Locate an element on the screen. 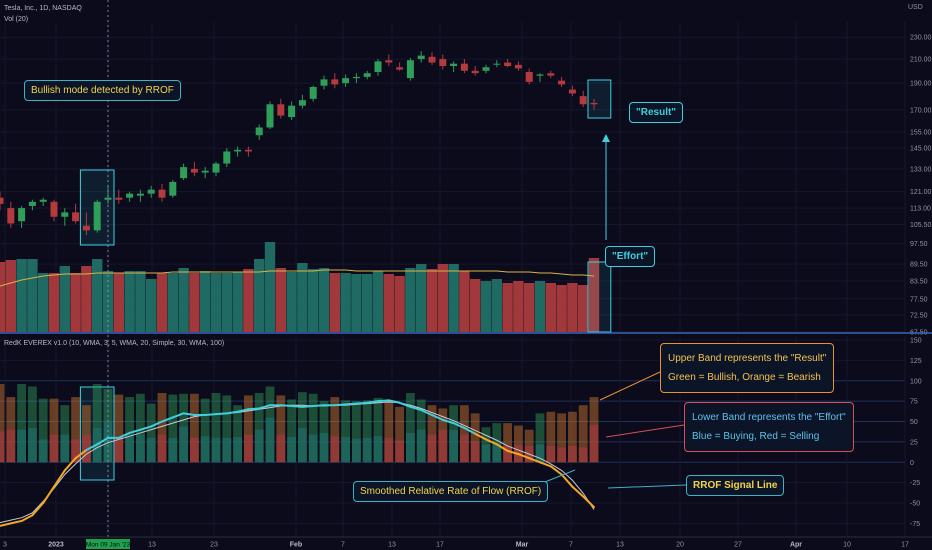  rrof-signal-line is located at coordinates (297, 462).